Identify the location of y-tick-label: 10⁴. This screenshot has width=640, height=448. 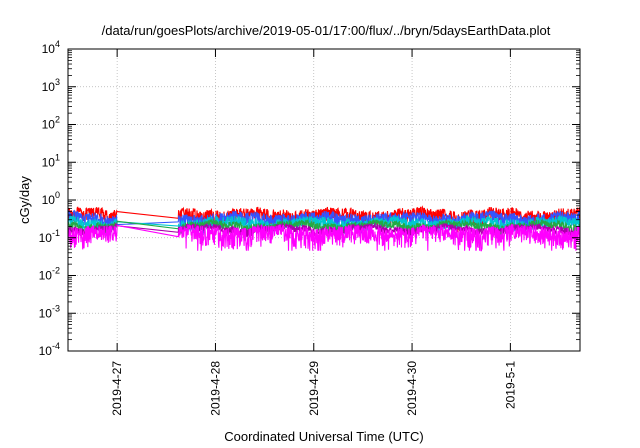
(51, 47).